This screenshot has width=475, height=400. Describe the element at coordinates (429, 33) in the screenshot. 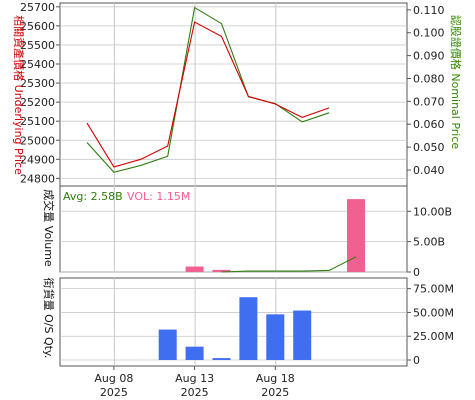

I see `right-axis-tick-label: 0.100` at that location.